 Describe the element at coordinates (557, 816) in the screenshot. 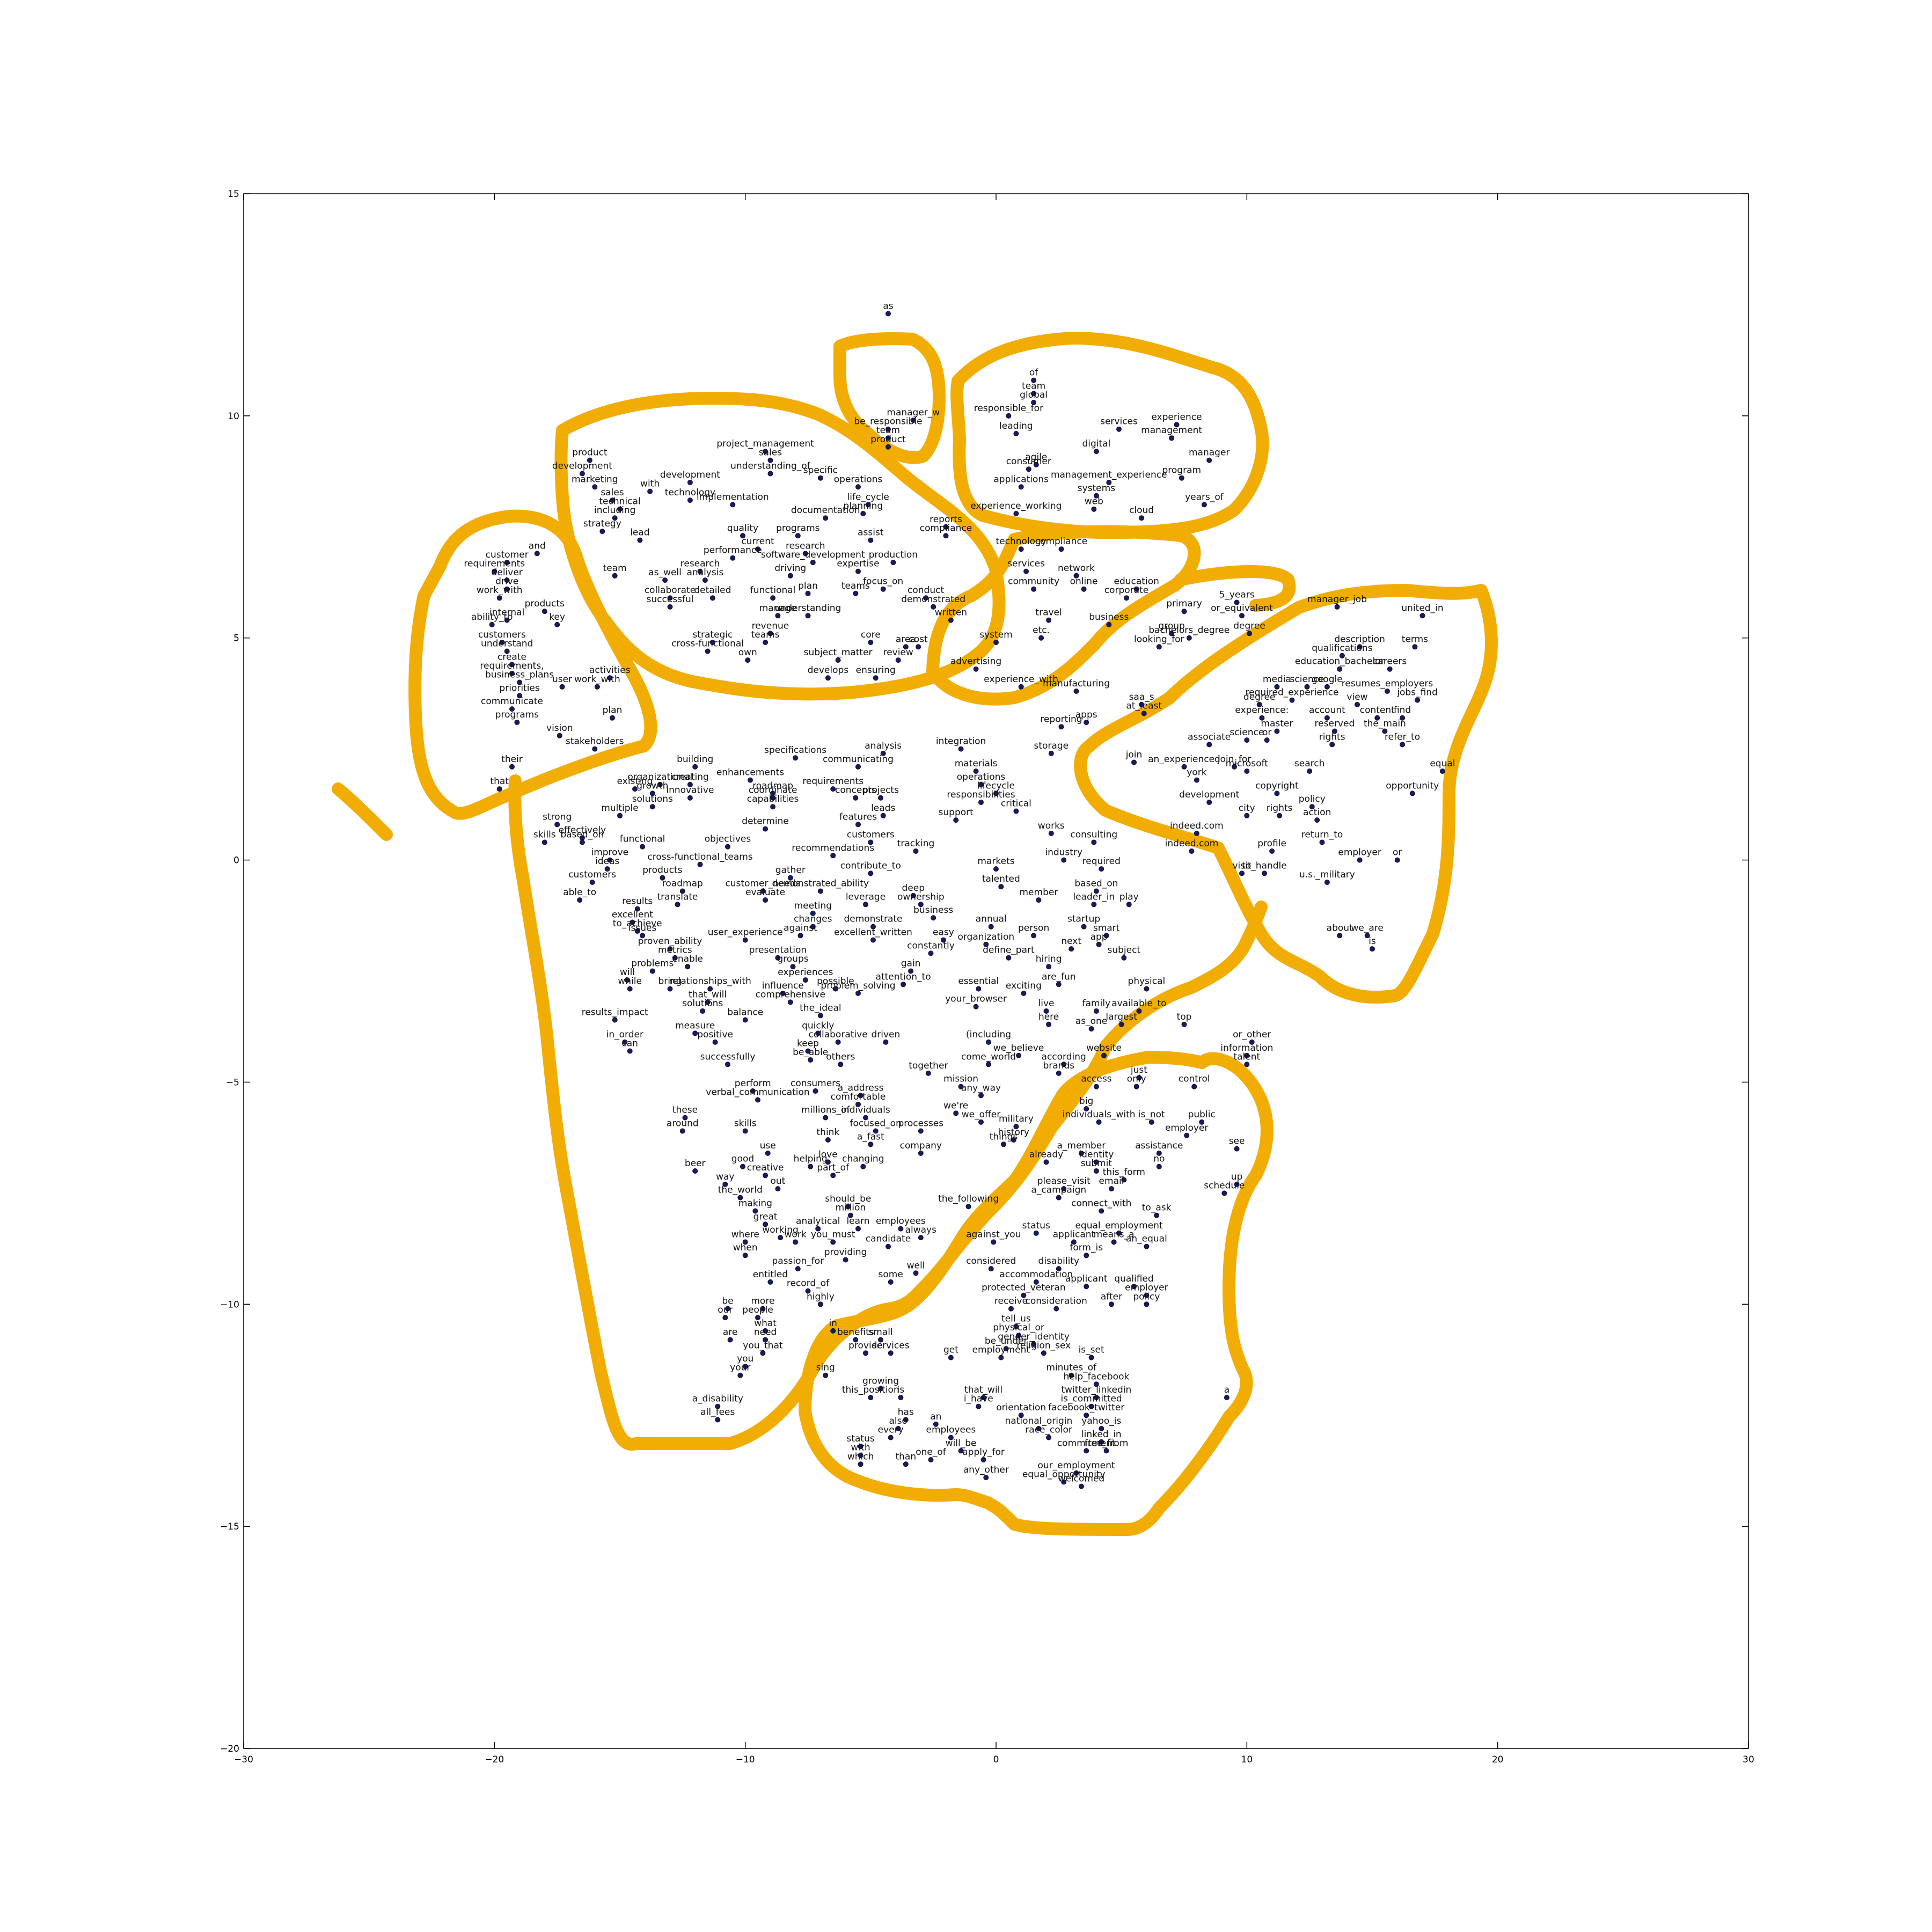

I see `point-label: strong` at that location.